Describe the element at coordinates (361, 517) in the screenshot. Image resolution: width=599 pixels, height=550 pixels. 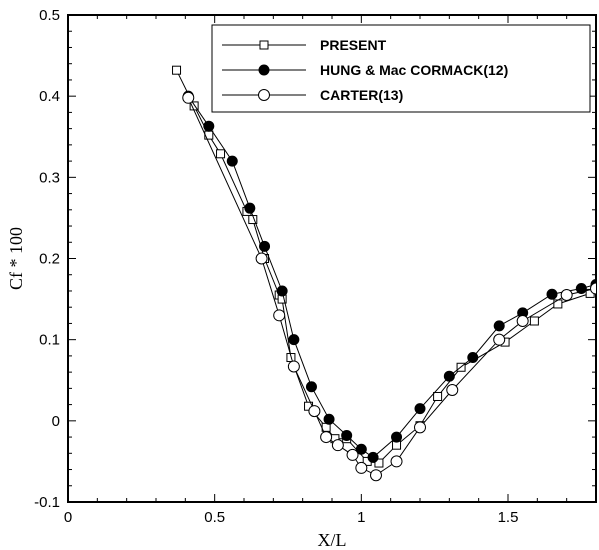
I see `x-tick-label: 1` at that location.